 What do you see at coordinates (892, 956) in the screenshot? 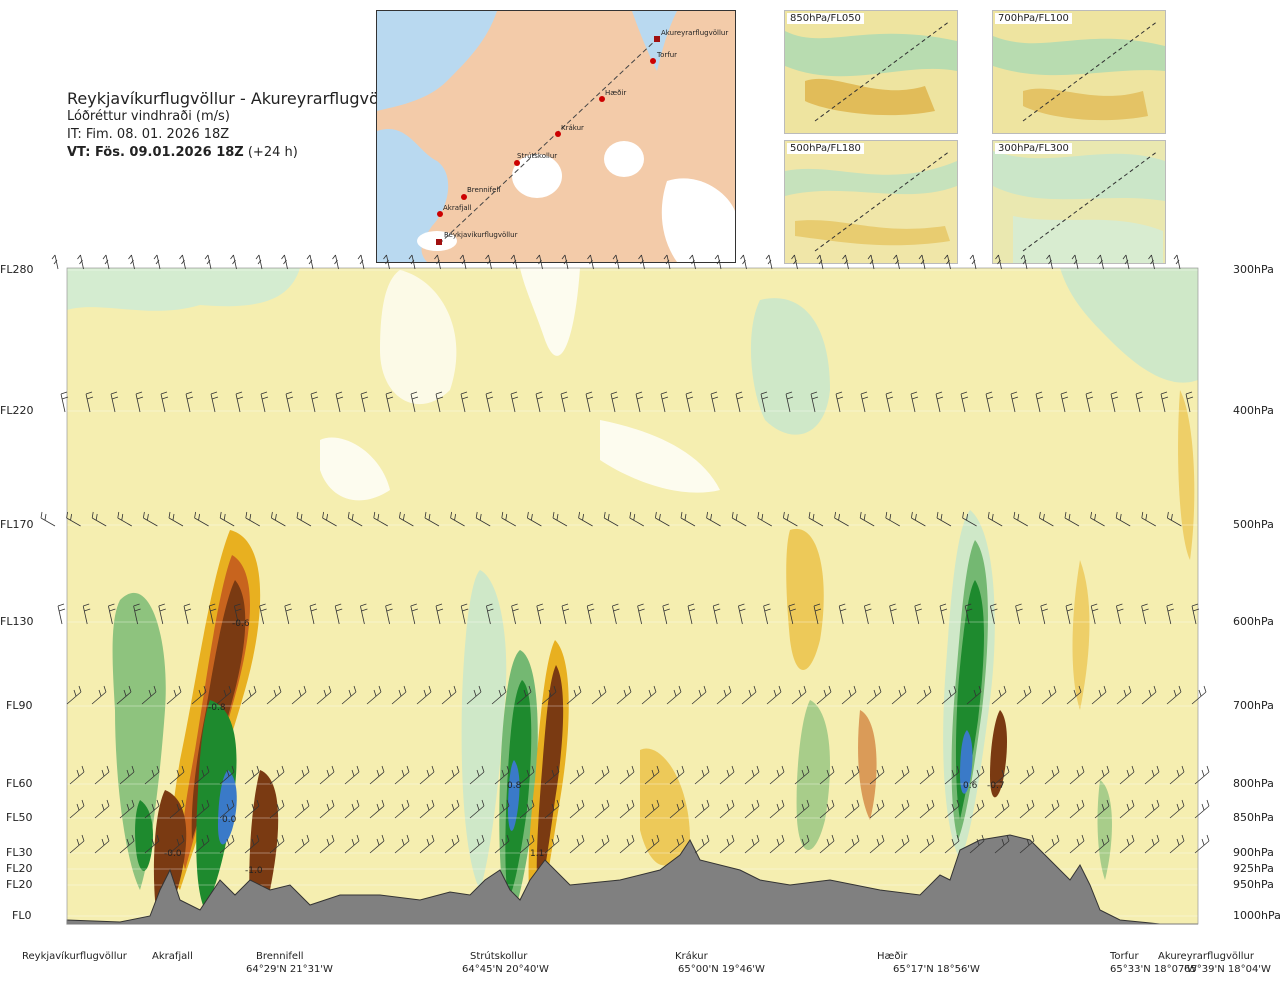
I see `station-label: Hæðir` at bounding box center [892, 956].